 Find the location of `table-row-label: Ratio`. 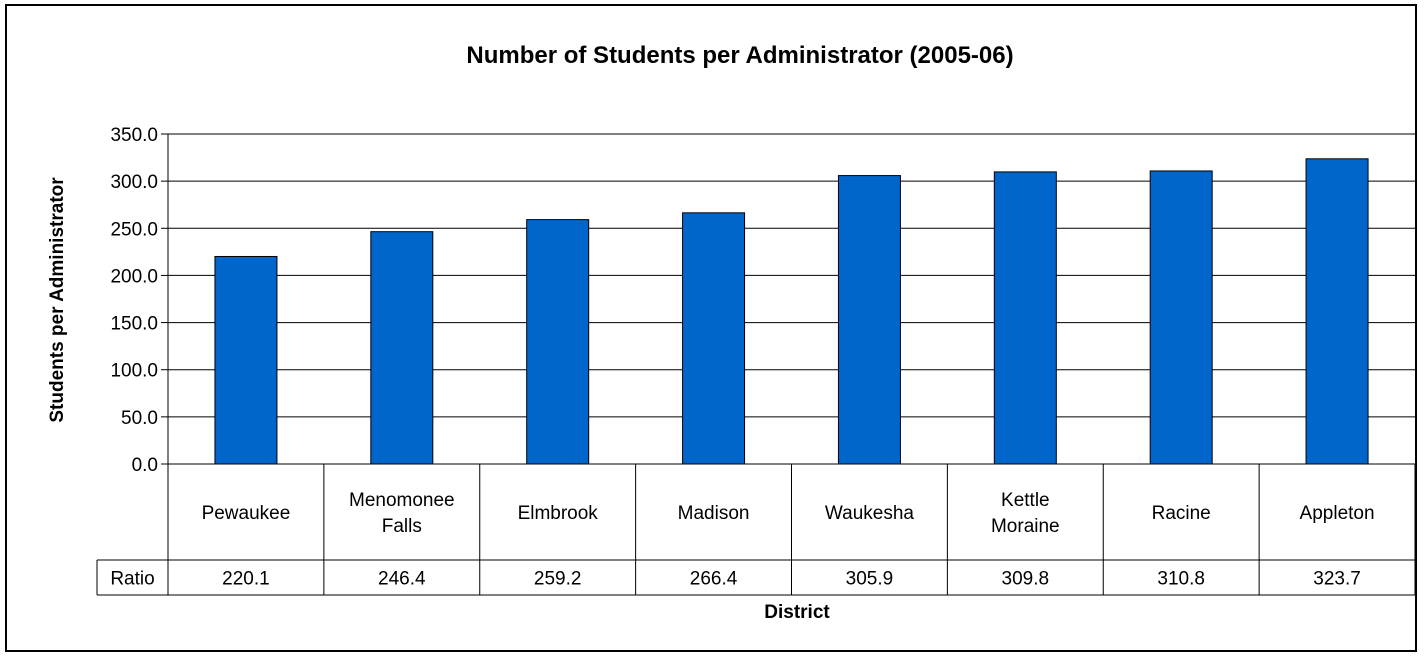

table-row-label: Ratio is located at coordinates (132, 579).